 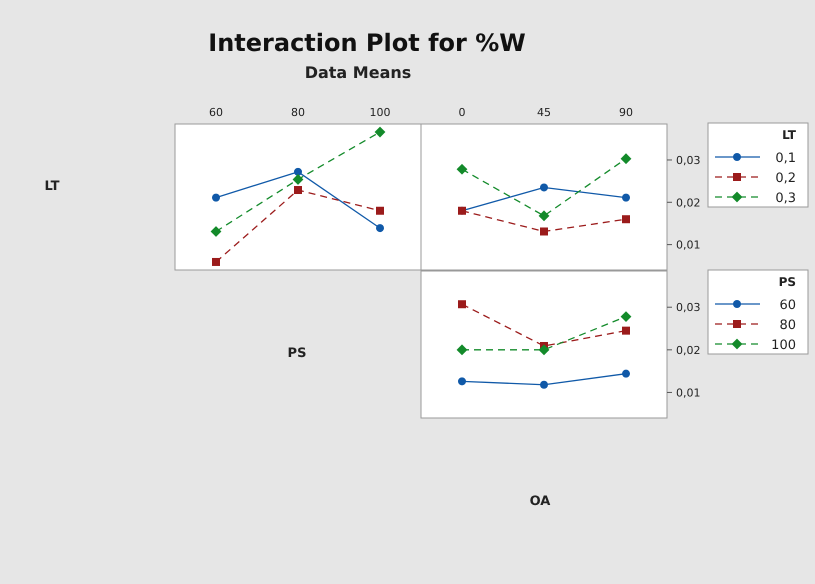 What do you see at coordinates (783, 345) in the screenshot?
I see `legend-label: 100` at bounding box center [783, 345].